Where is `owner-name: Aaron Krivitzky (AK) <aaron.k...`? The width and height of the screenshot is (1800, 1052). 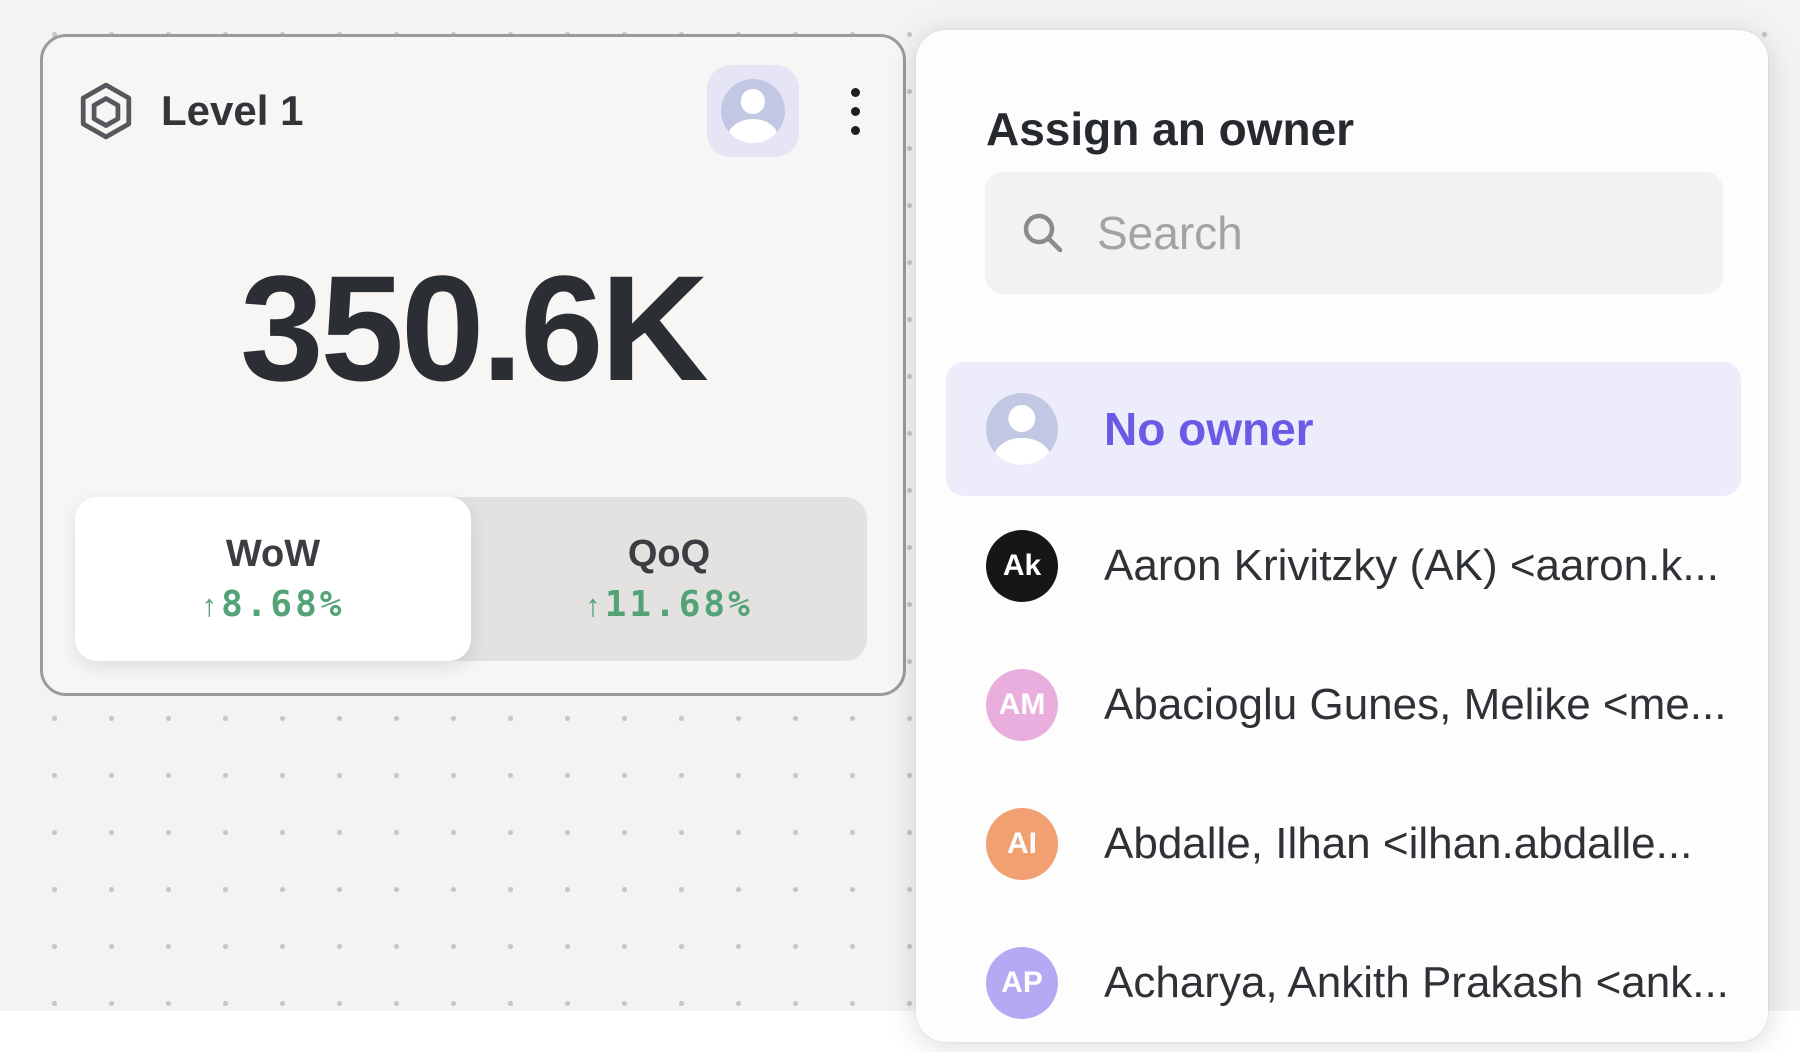
owner-name: Aaron Krivitzky (AK) <aaron.k... is located at coordinates (1411, 565).